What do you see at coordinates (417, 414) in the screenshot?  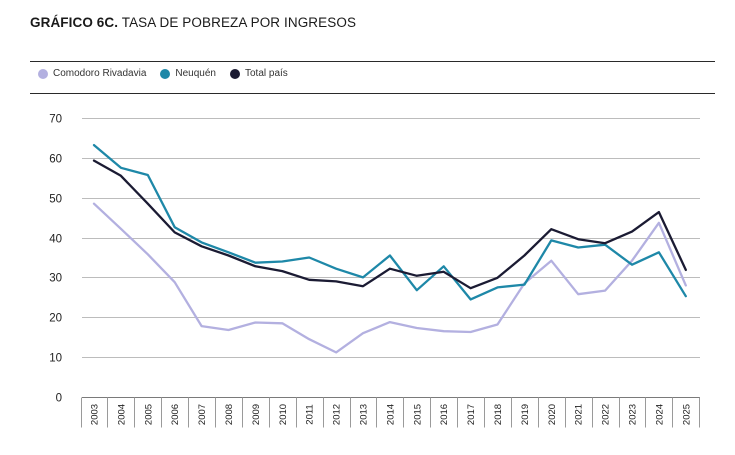 I see `x-tick-label-2015: 2015` at bounding box center [417, 414].